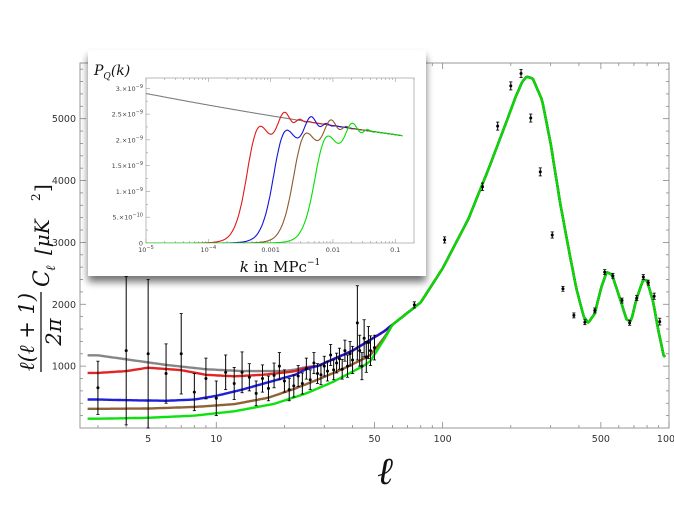 This screenshot has height=506, width=674. I want to click on main-y-axis-label: ℓ(ℓ + 1) 2π C ℓ [μK 2 ], so click(40, 278).